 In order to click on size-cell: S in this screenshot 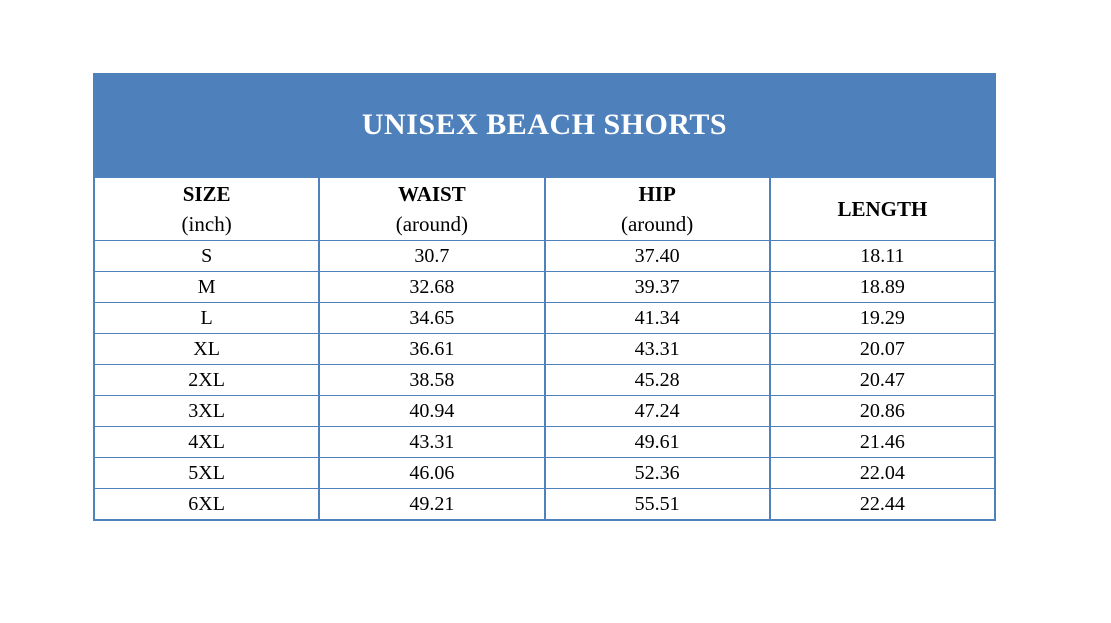, I will do `click(206, 256)`.